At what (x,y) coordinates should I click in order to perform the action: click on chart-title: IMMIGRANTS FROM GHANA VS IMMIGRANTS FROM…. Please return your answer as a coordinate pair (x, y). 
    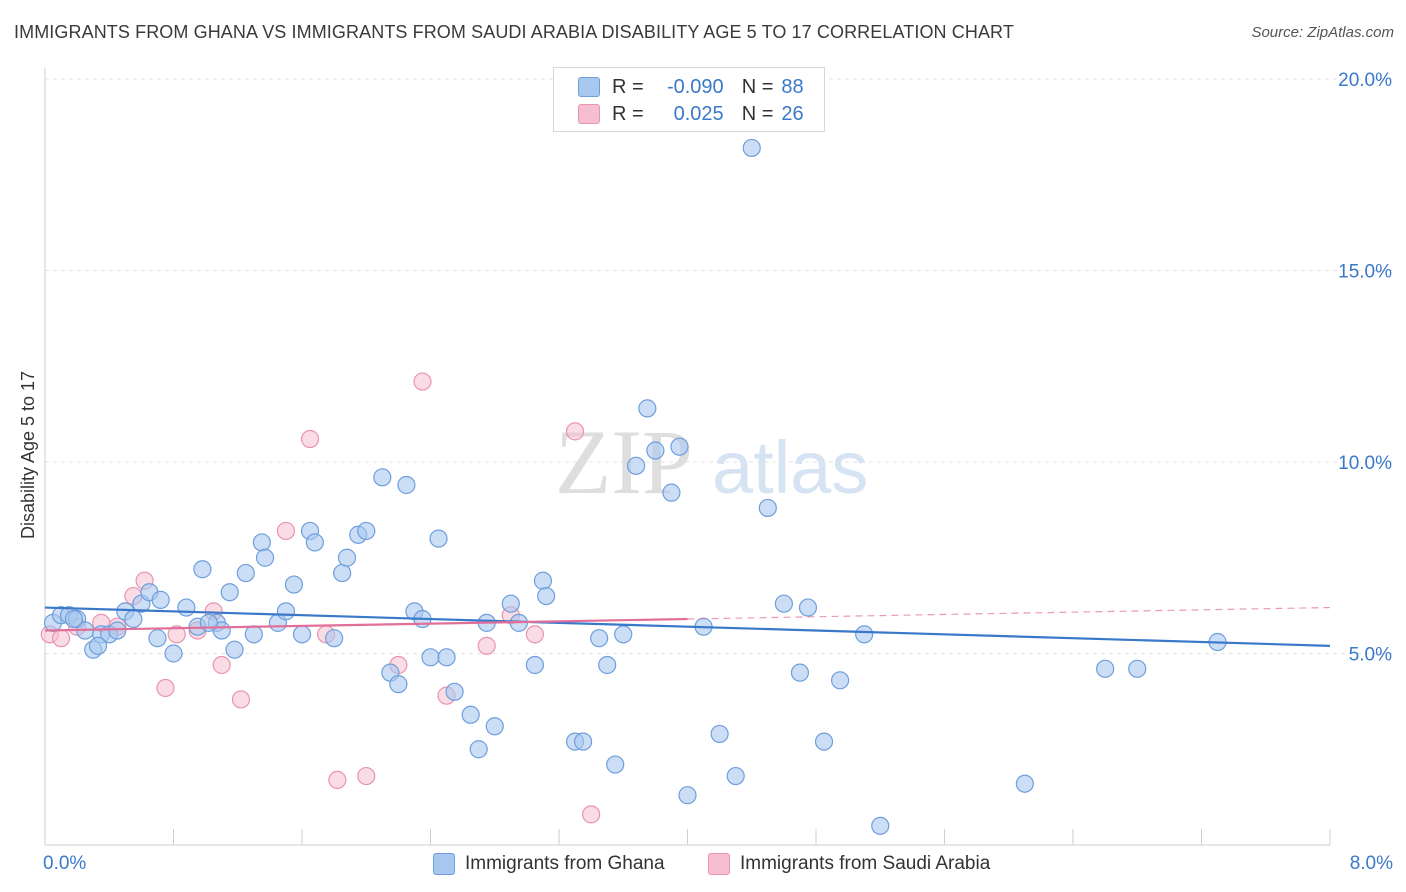
    Looking at the image, I should click on (514, 32).